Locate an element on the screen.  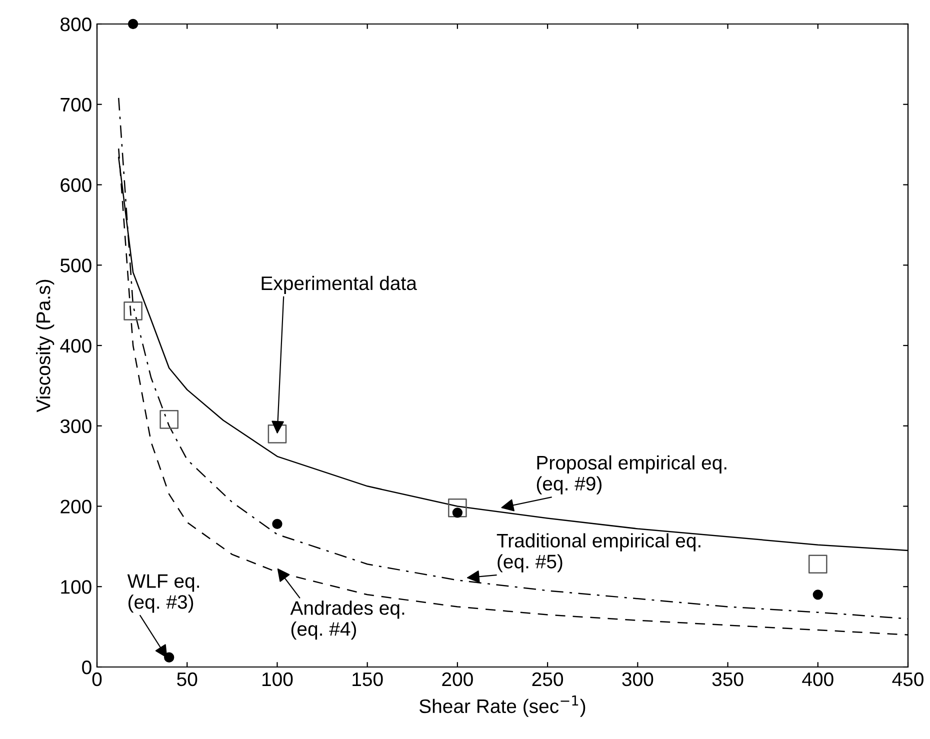
y-tick-label: 800 is located at coordinates (76, 24).